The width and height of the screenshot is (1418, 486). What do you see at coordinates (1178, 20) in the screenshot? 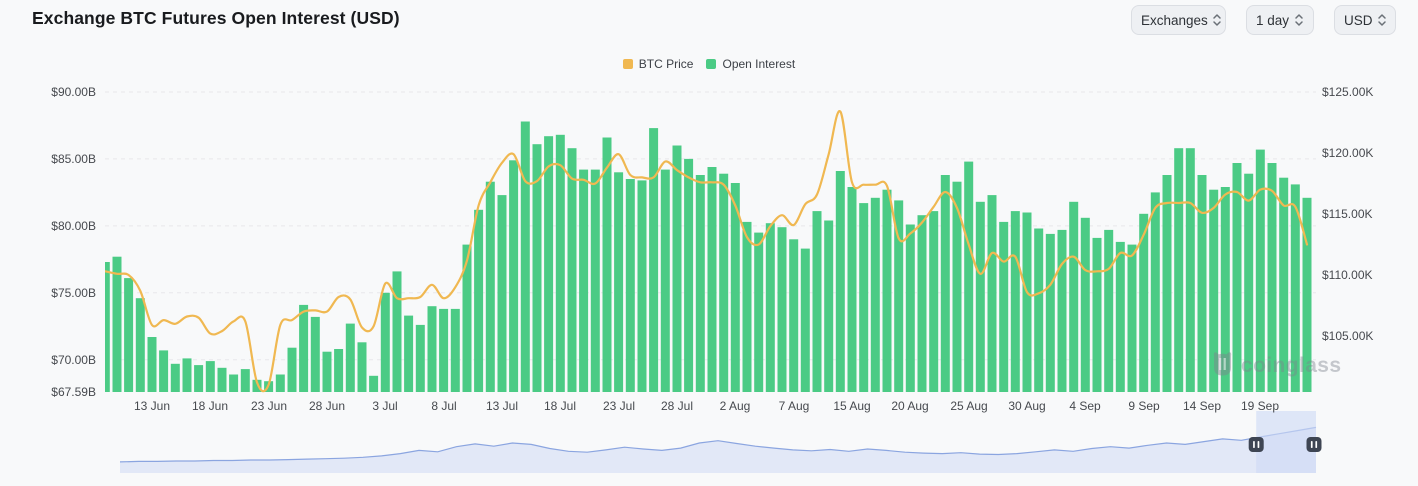
I see `exchanges-dropdown: Exchanges` at bounding box center [1178, 20].